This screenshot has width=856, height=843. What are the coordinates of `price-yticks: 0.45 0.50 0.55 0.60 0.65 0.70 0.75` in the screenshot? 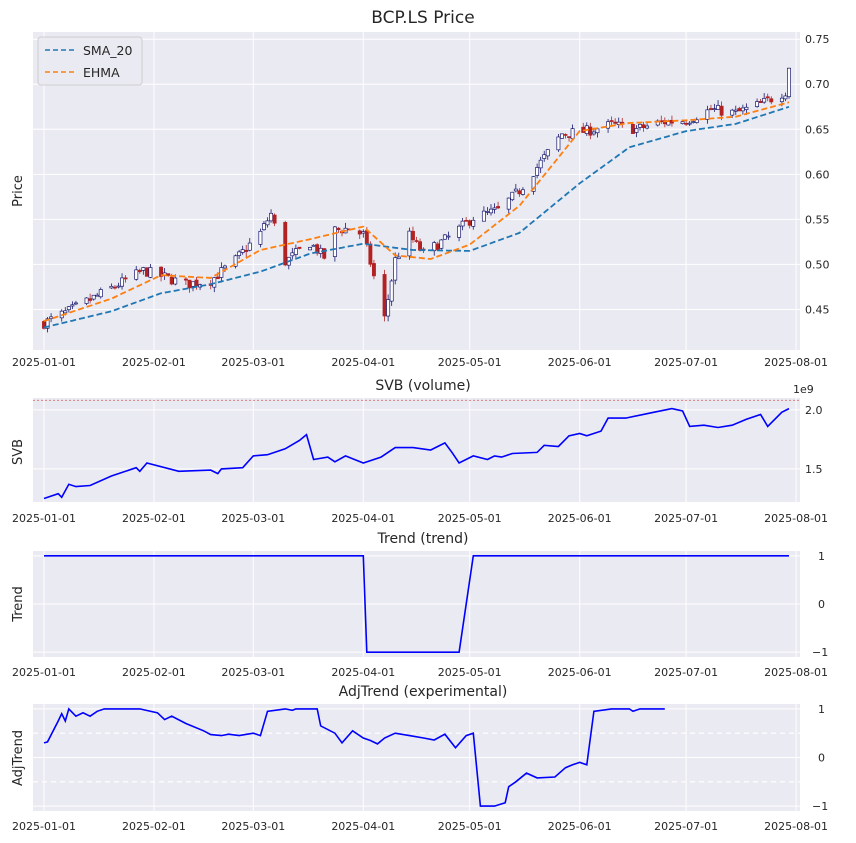 It's located at (817, 174).